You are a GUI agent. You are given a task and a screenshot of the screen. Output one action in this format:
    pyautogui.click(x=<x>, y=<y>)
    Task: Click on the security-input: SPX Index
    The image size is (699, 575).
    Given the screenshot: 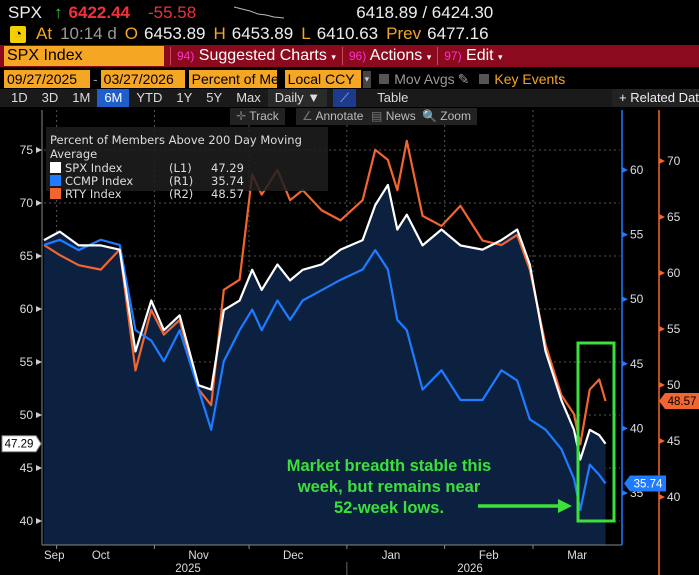 What is the action you would take?
    pyautogui.click(x=84, y=56)
    